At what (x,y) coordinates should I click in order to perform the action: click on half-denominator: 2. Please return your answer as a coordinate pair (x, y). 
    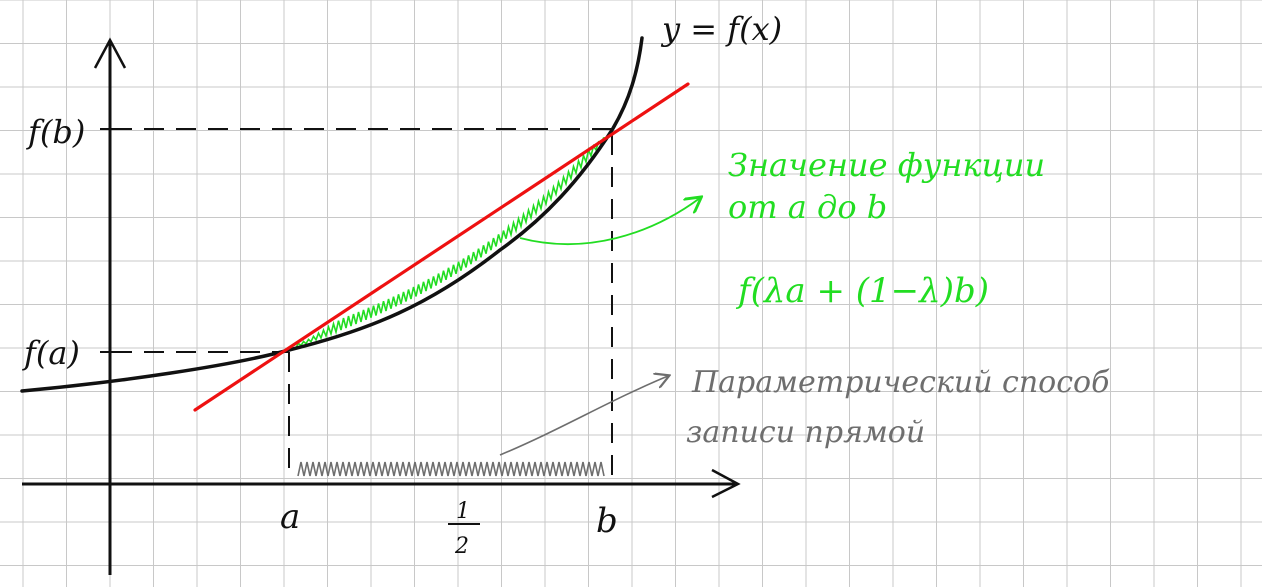
    Looking at the image, I should click on (461, 546).